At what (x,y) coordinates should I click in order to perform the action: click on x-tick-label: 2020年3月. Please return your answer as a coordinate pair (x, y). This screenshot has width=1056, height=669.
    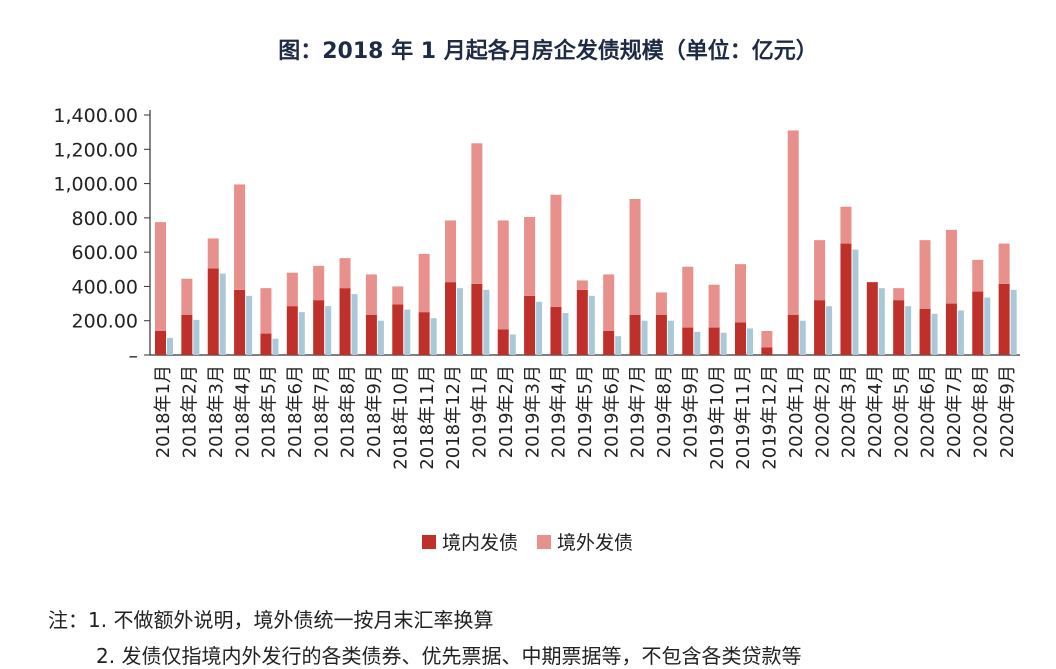
    Looking at the image, I should click on (849, 411).